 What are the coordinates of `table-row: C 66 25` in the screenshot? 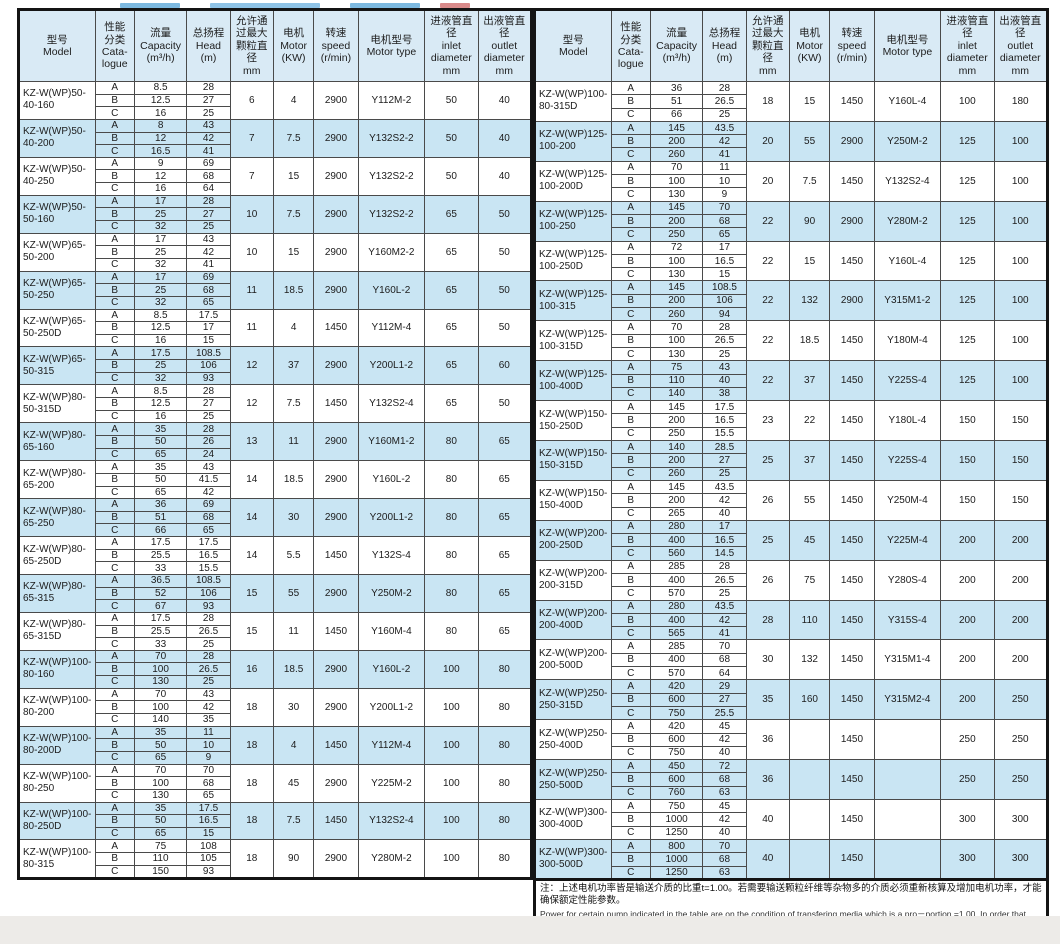 It's located at (791, 114).